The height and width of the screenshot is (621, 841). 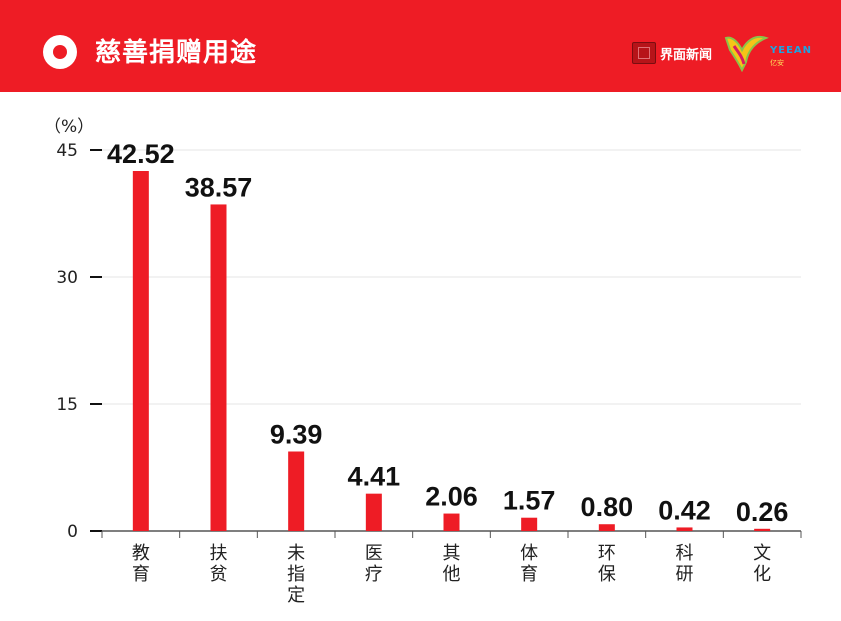 I want to click on category-label: 扶贫, so click(x=219, y=564).